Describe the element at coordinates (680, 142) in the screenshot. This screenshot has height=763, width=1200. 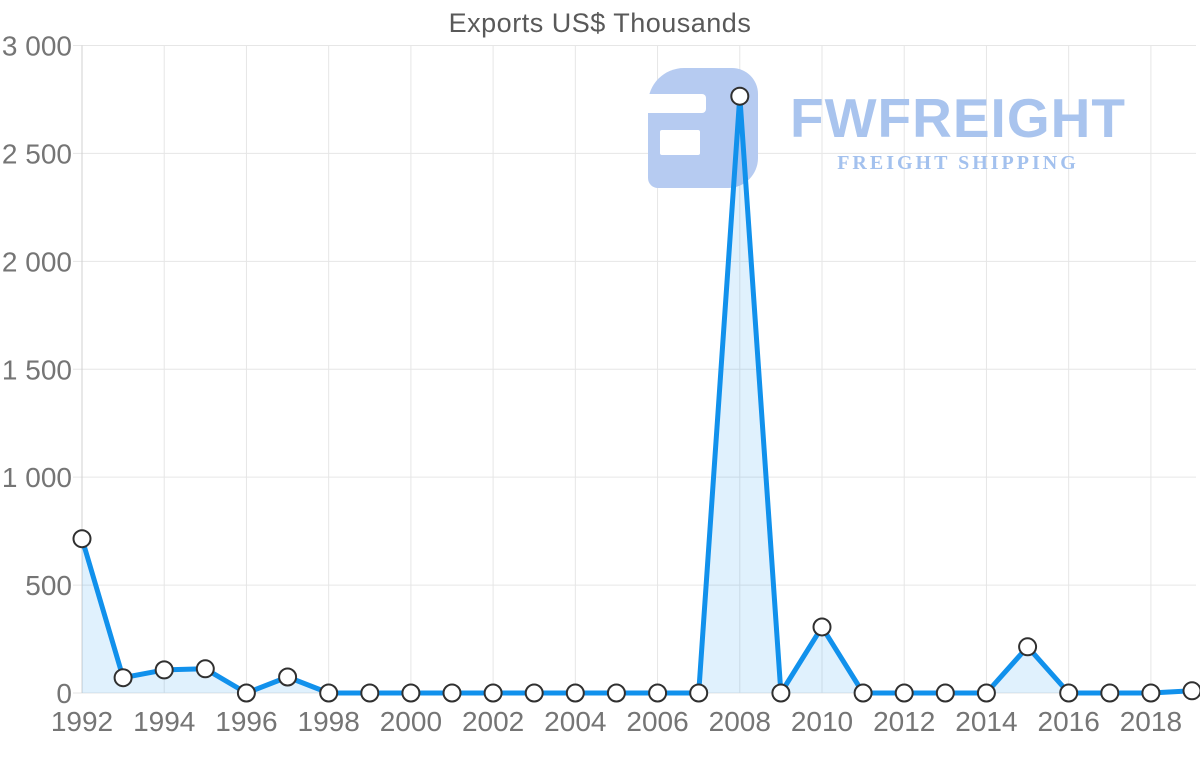
I see `logo-bar-middle` at that location.